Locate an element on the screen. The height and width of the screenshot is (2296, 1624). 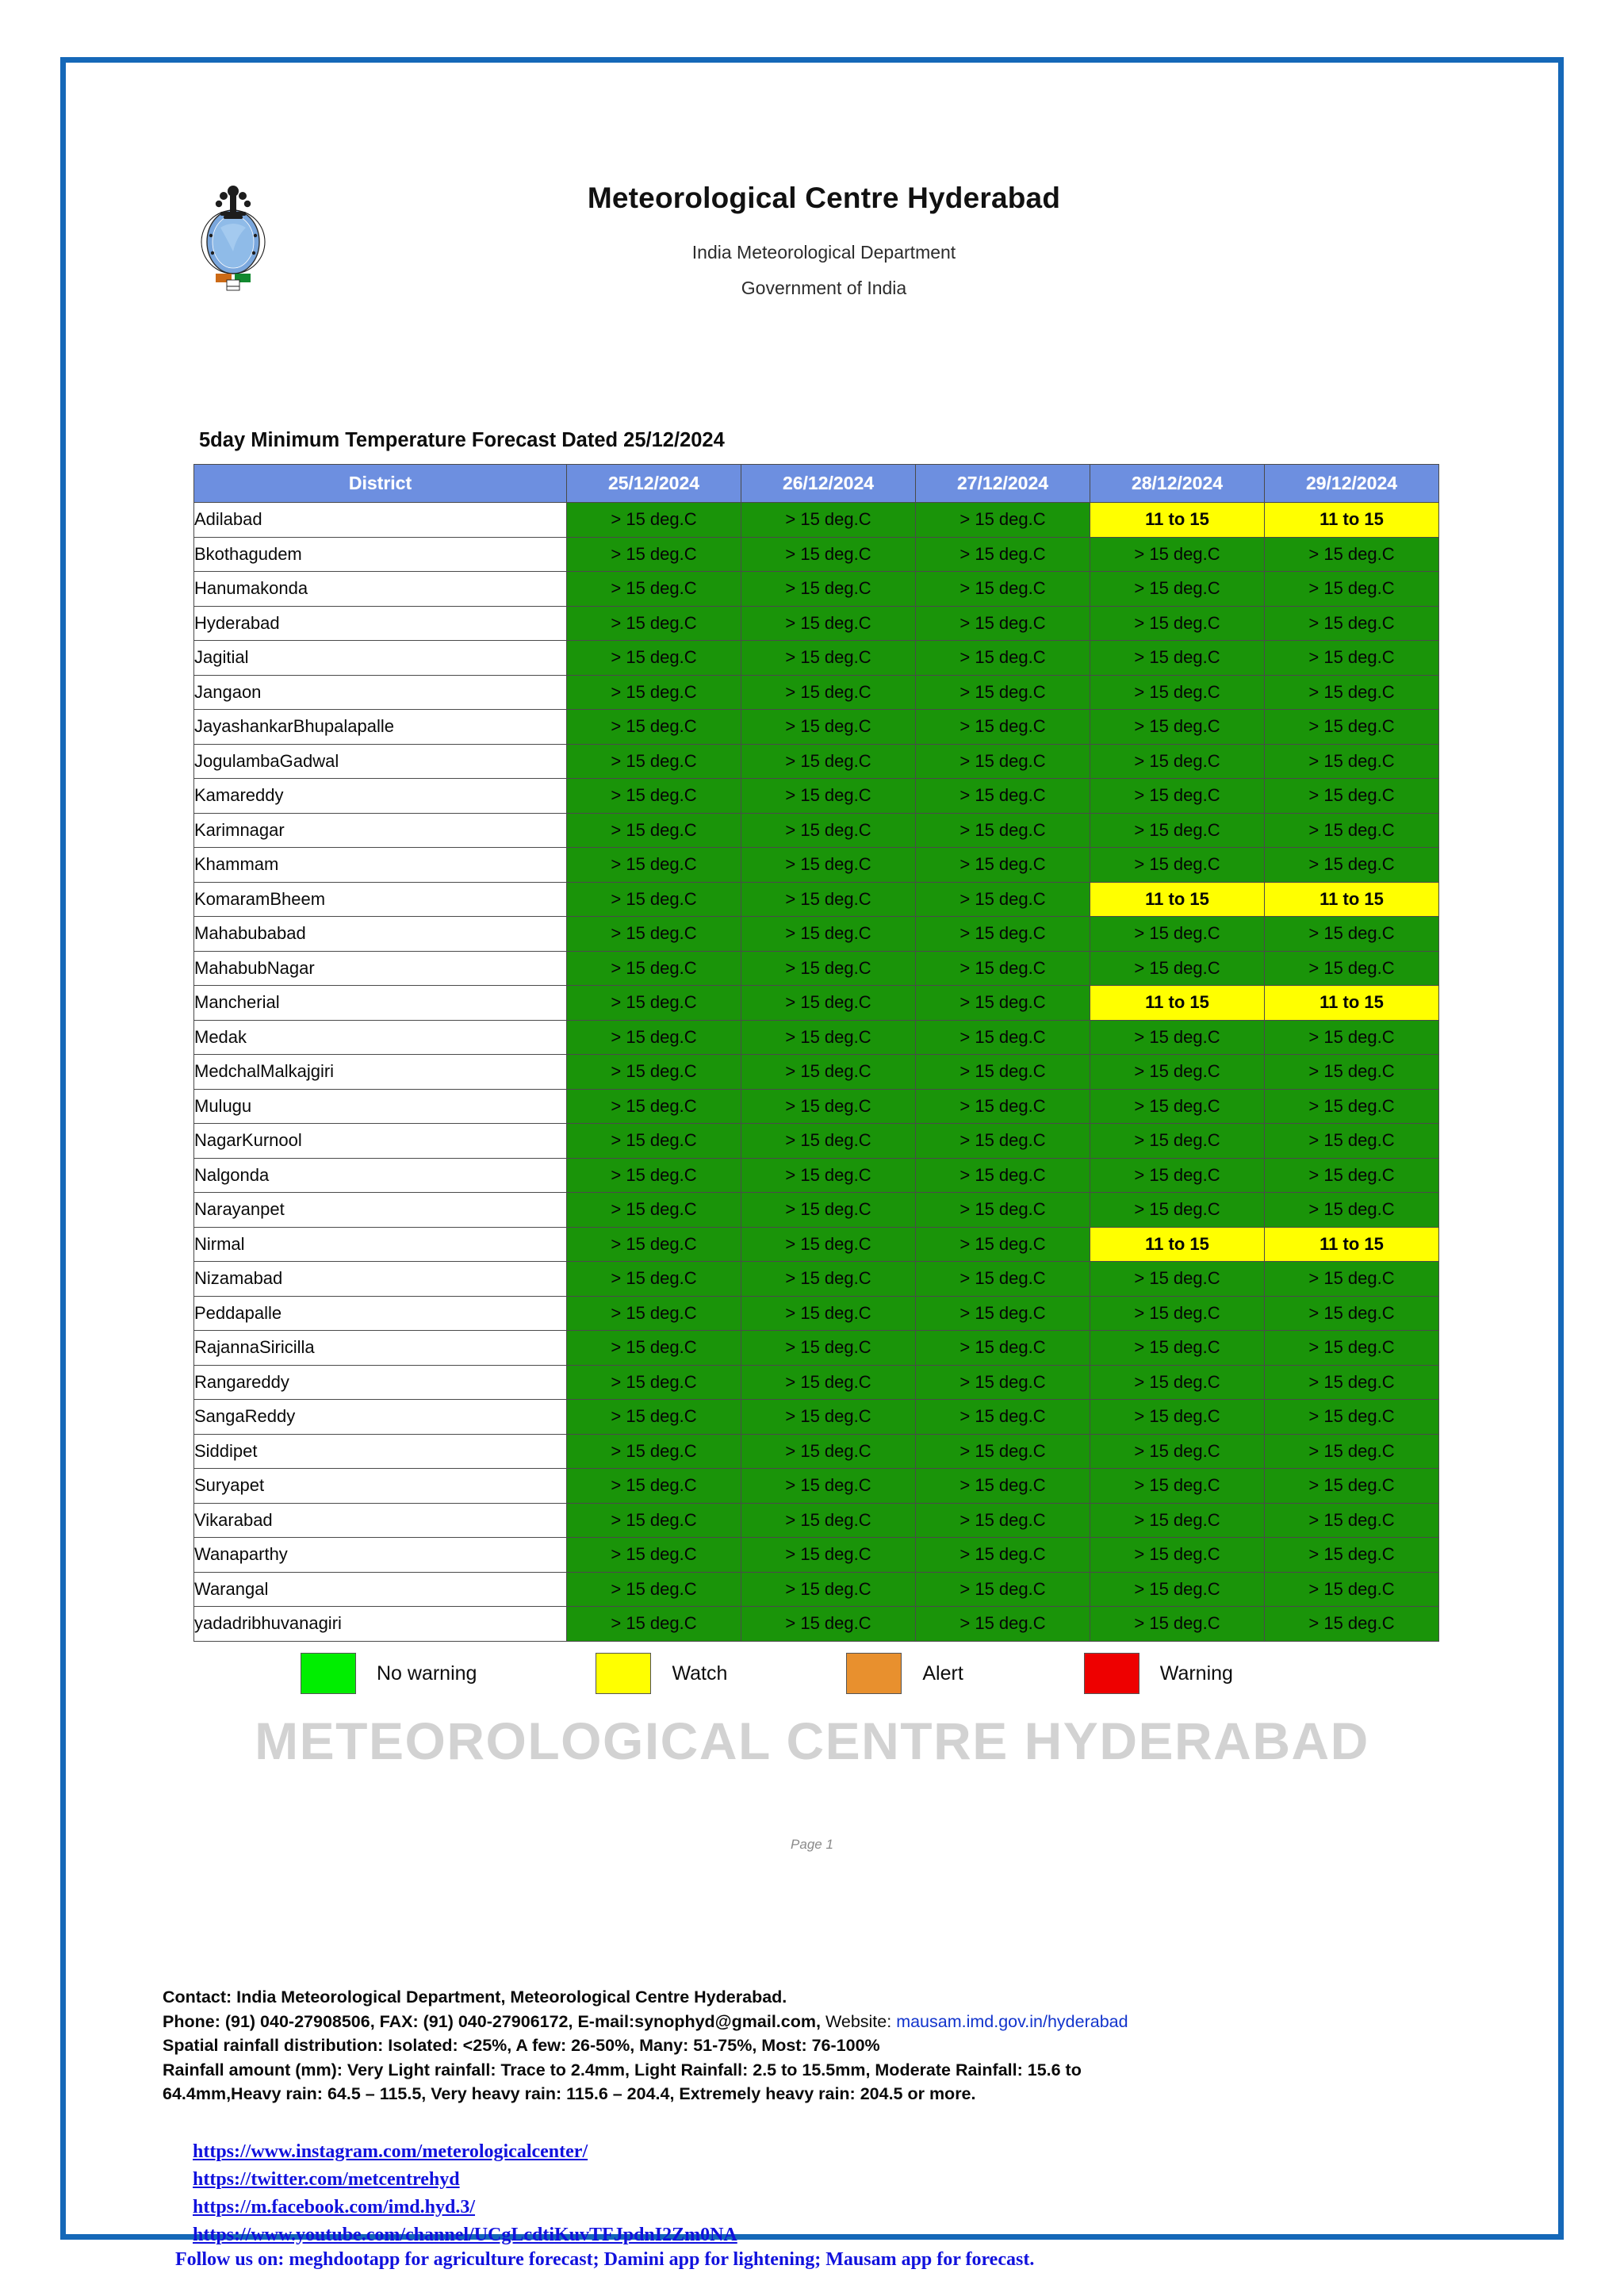
page-number: Page 1 is located at coordinates (812, 1844).